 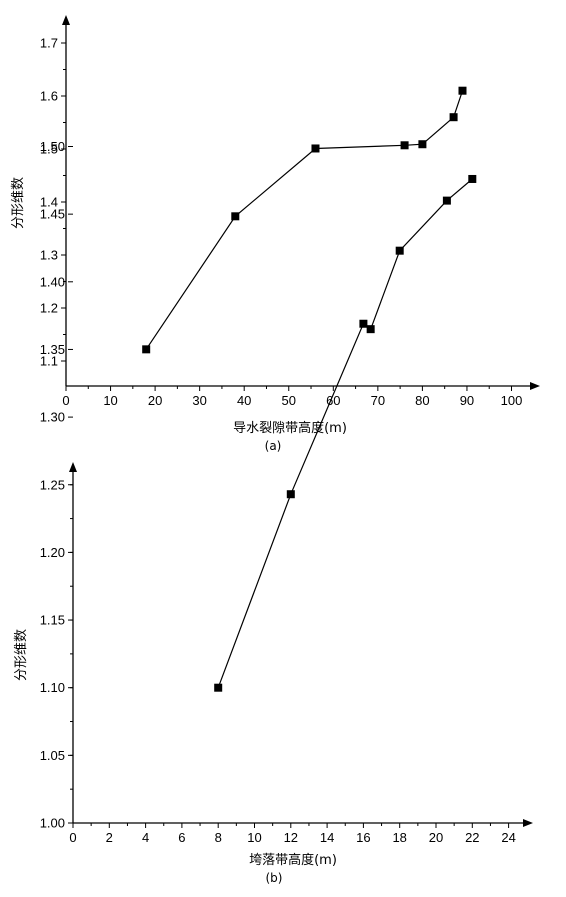 What do you see at coordinates (512, 400) in the screenshot?
I see `x-tick-label-a: 100` at bounding box center [512, 400].